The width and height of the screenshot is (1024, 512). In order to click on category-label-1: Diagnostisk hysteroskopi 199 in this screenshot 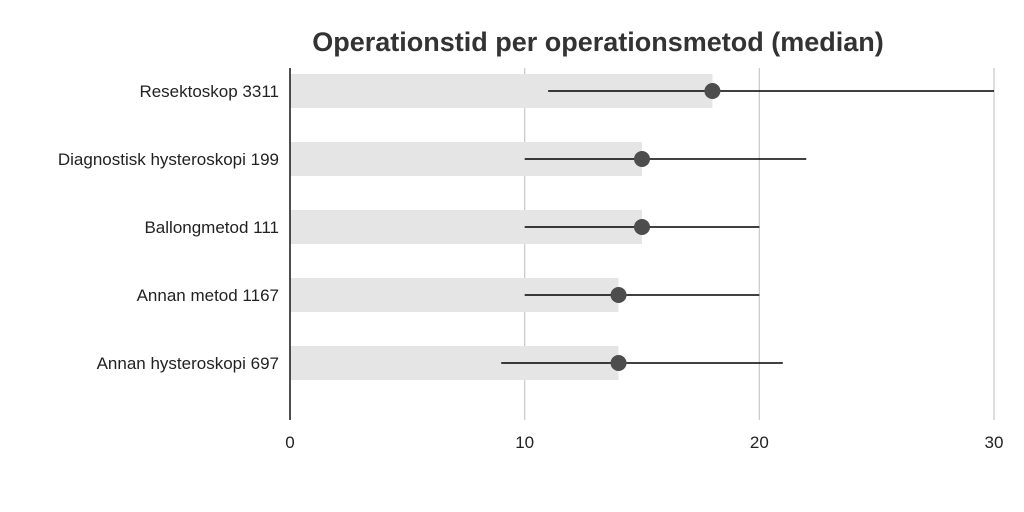, I will do `click(168, 159)`.